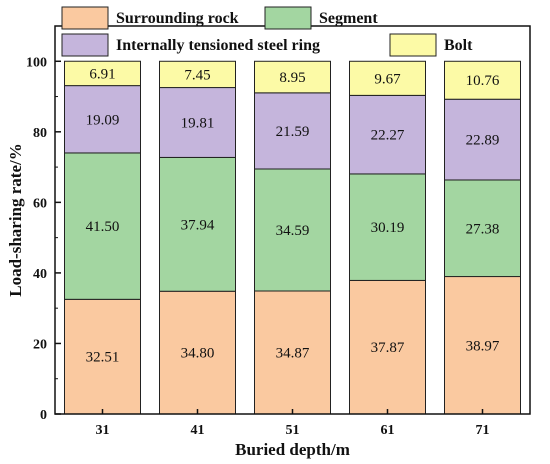 The width and height of the screenshot is (550, 464). I want to click on data-label: 34.87, so click(293, 354).